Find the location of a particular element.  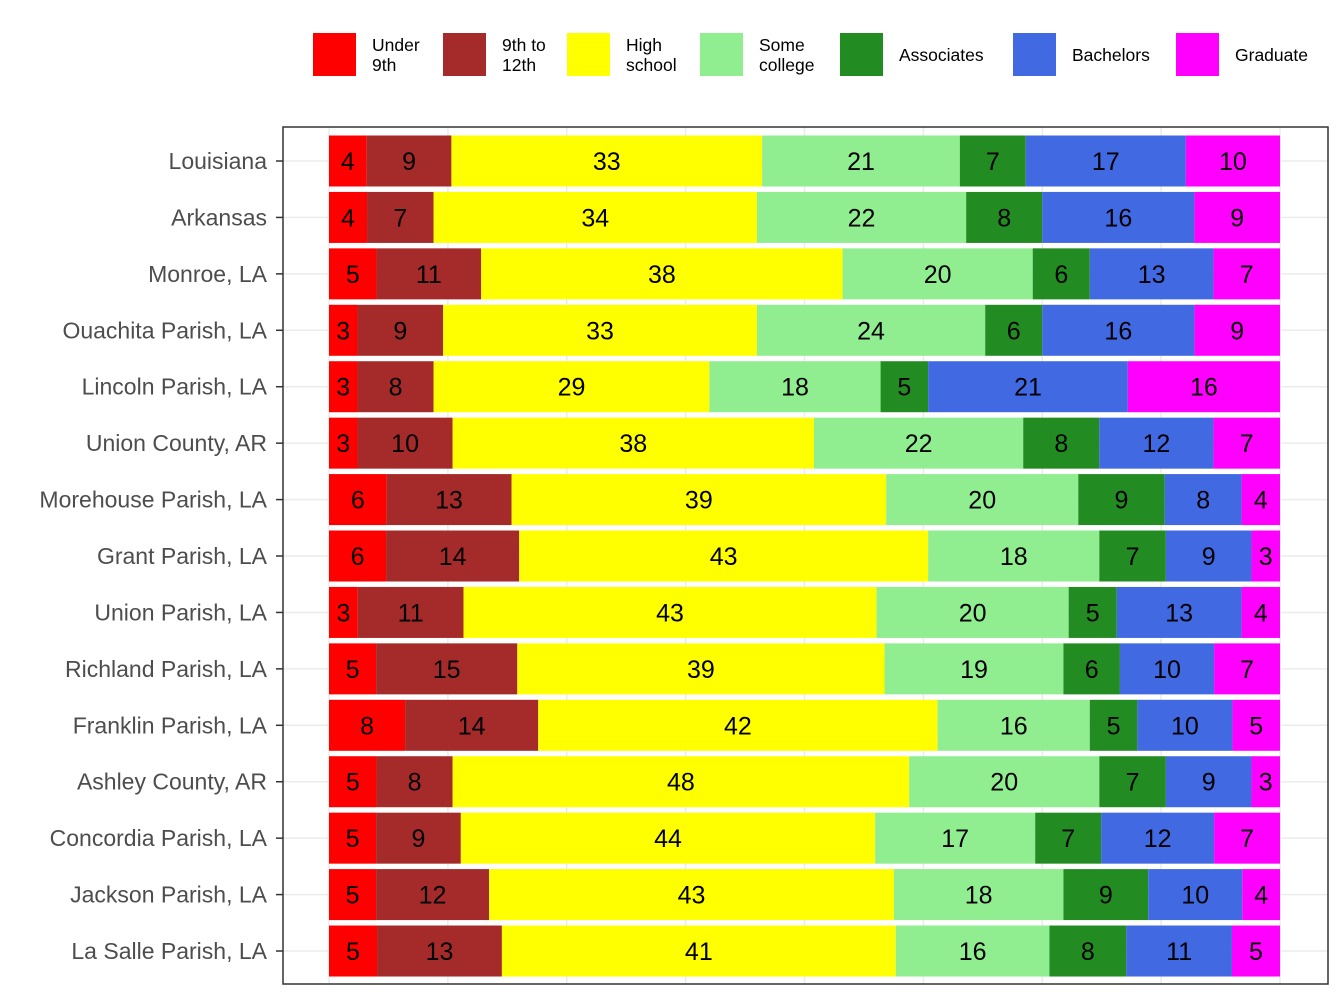

legend-label-high-school: High school is located at coordinates (651, 55).